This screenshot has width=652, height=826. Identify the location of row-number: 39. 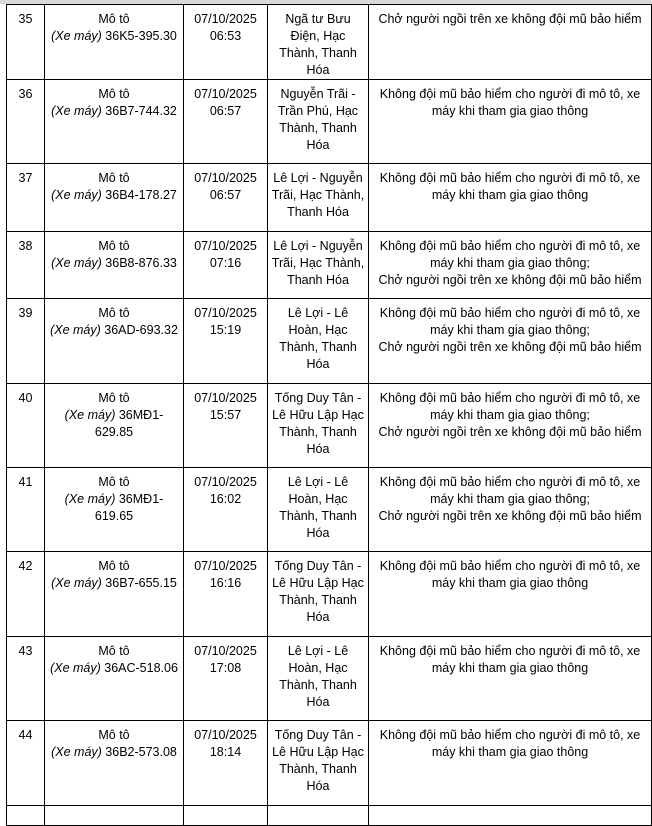
(25, 341).